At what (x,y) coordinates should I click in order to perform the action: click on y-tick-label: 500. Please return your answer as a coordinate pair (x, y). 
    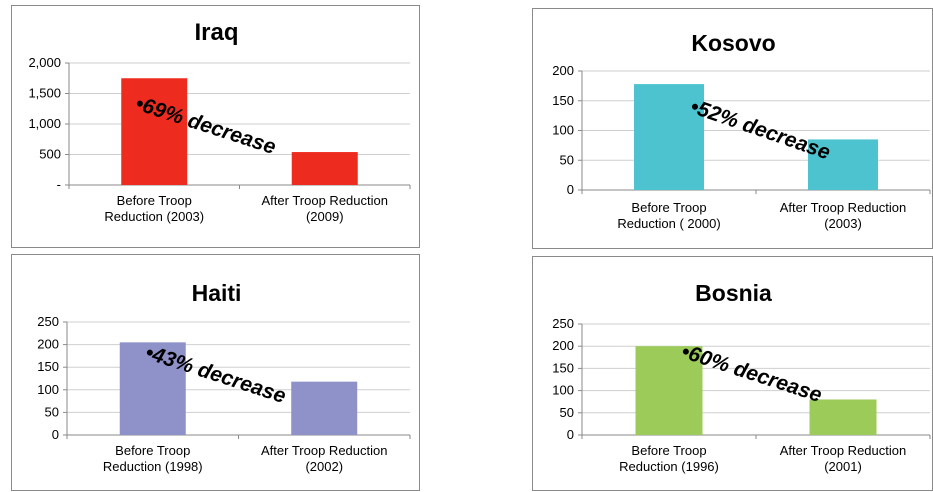
    Looking at the image, I should click on (50, 154).